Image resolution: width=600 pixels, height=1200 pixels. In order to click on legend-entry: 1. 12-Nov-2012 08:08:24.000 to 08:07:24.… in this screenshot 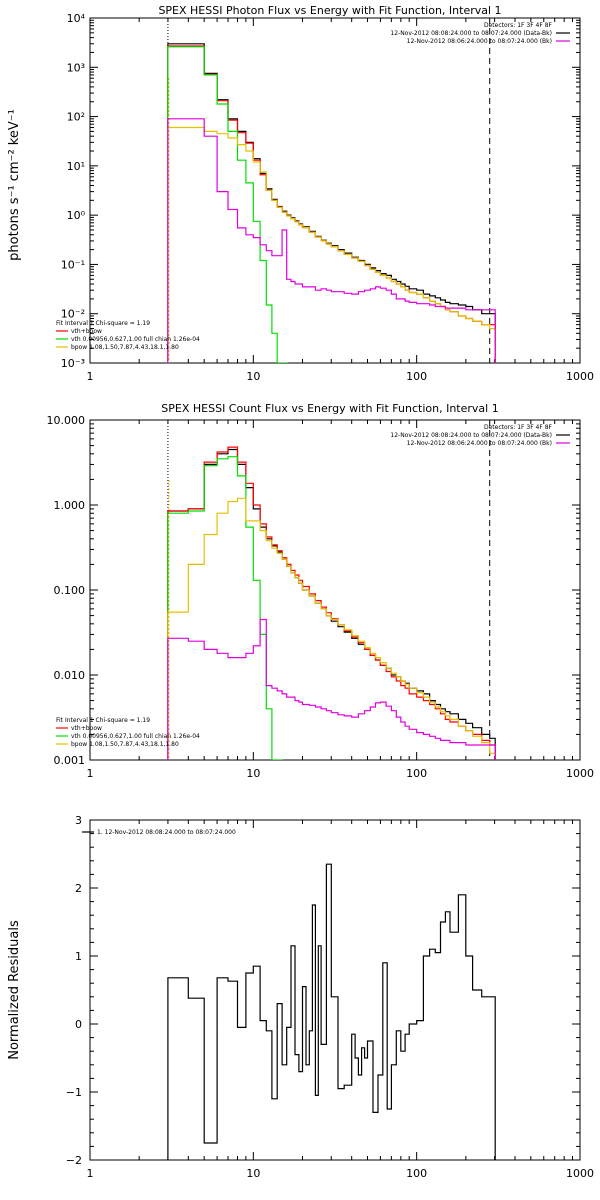, I will do `click(166, 832)`.